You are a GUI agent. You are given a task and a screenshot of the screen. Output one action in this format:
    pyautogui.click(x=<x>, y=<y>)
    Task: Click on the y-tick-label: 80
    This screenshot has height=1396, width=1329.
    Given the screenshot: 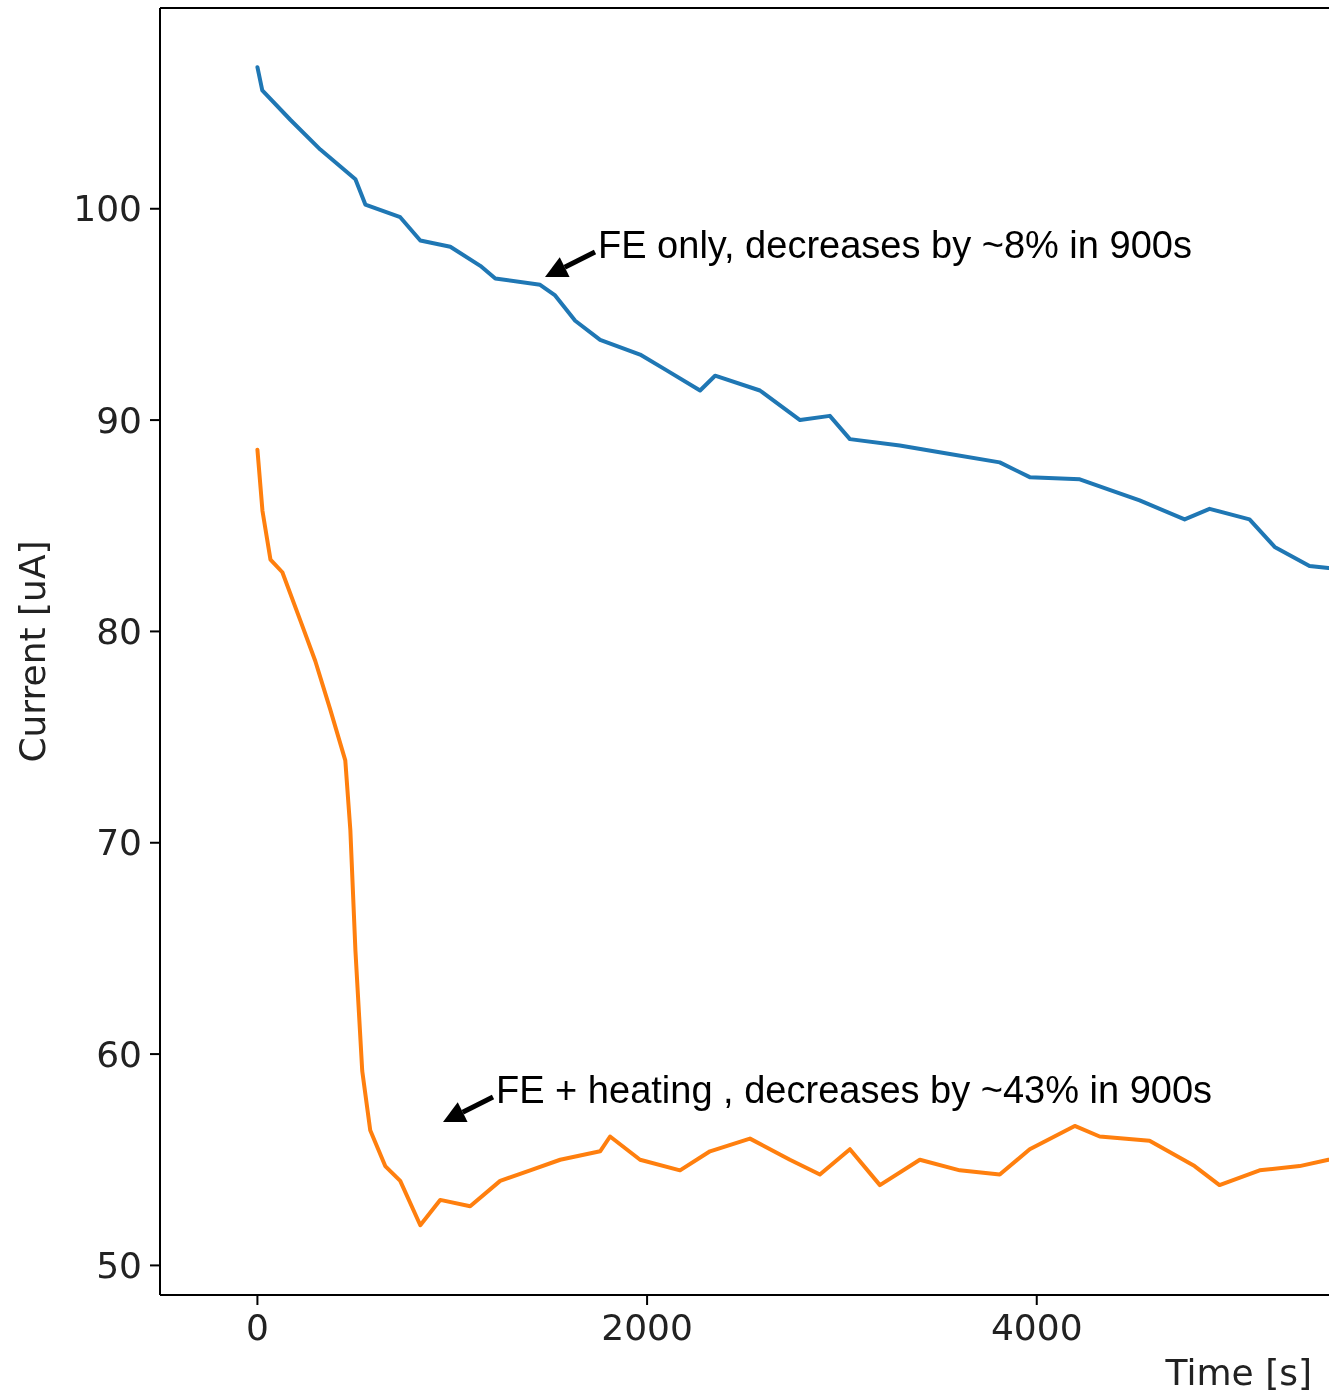 What is the action you would take?
    pyautogui.click(x=119, y=632)
    